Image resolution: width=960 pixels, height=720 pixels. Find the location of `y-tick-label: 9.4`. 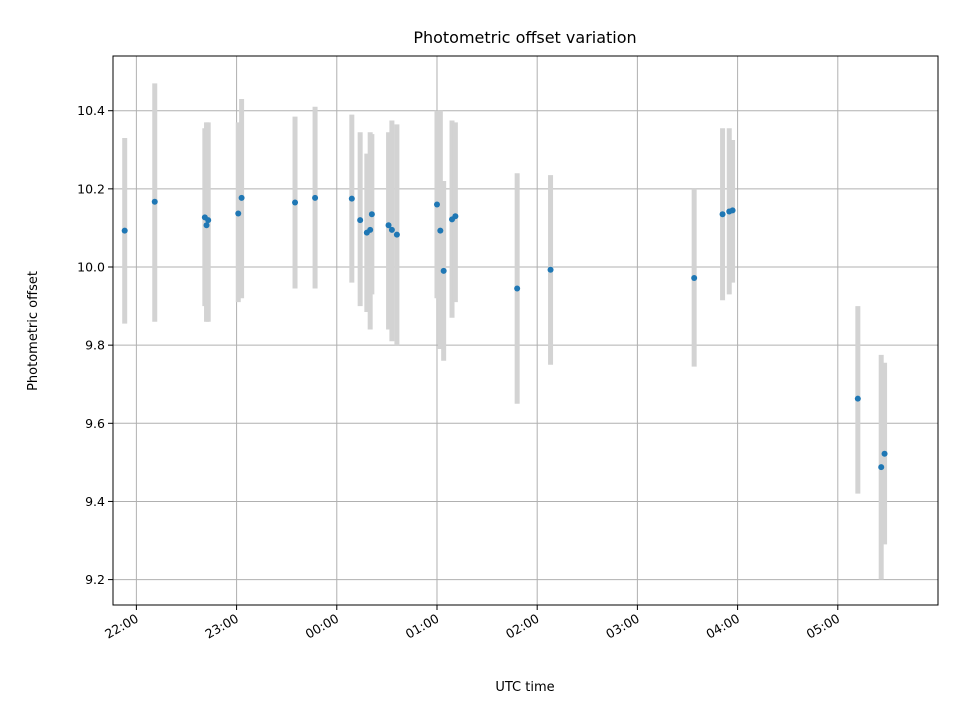

y-tick-label: 9.4 is located at coordinates (95, 501).